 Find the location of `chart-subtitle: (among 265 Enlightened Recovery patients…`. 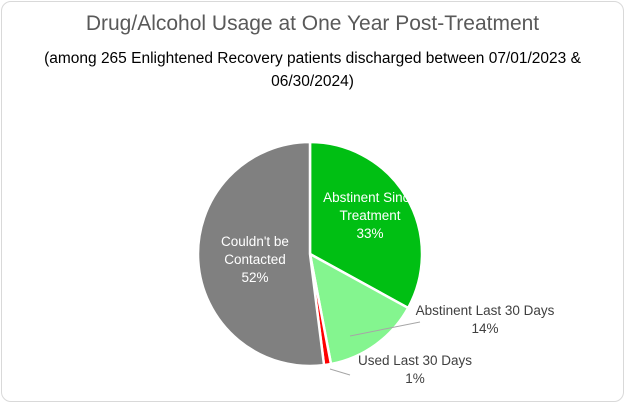

chart-subtitle: (among 265 Enlightened Recovery patients… is located at coordinates (312, 70).